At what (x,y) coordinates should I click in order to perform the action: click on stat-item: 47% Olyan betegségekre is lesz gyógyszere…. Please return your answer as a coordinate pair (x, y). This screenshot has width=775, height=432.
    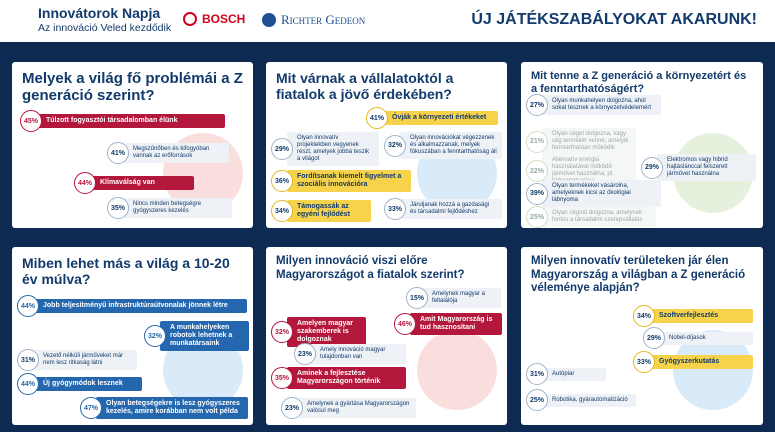
    Looking at the image, I should click on (164, 408).